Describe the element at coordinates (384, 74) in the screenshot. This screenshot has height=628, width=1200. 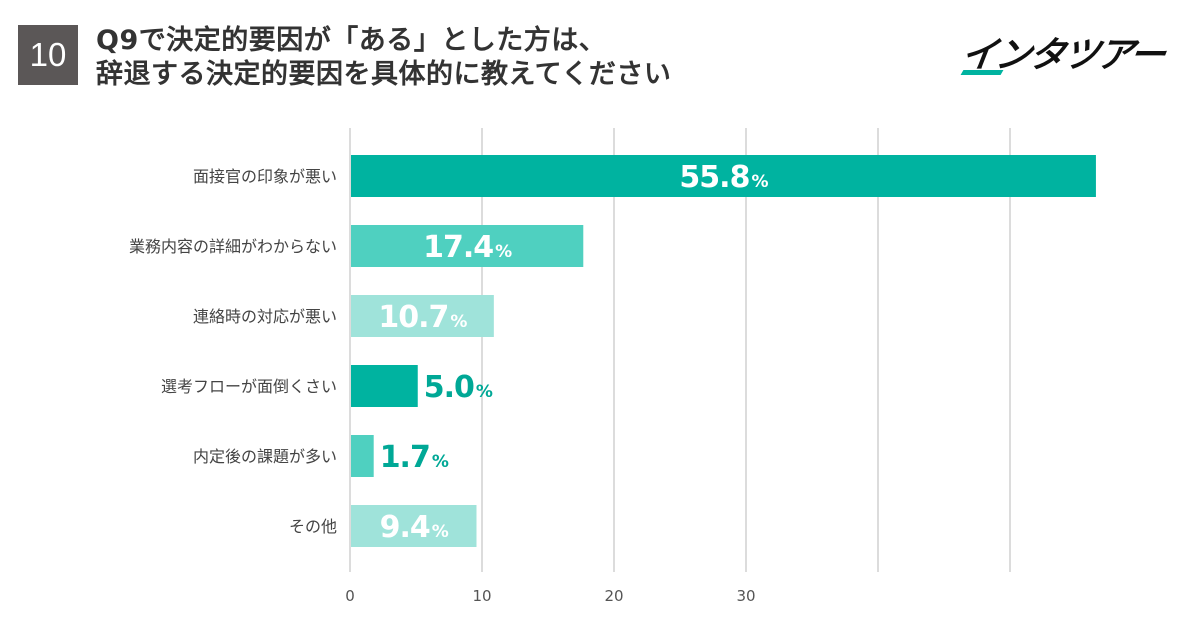
I see `title-line-2: 辞退する決定的要因を具体的に教えてください` at that location.